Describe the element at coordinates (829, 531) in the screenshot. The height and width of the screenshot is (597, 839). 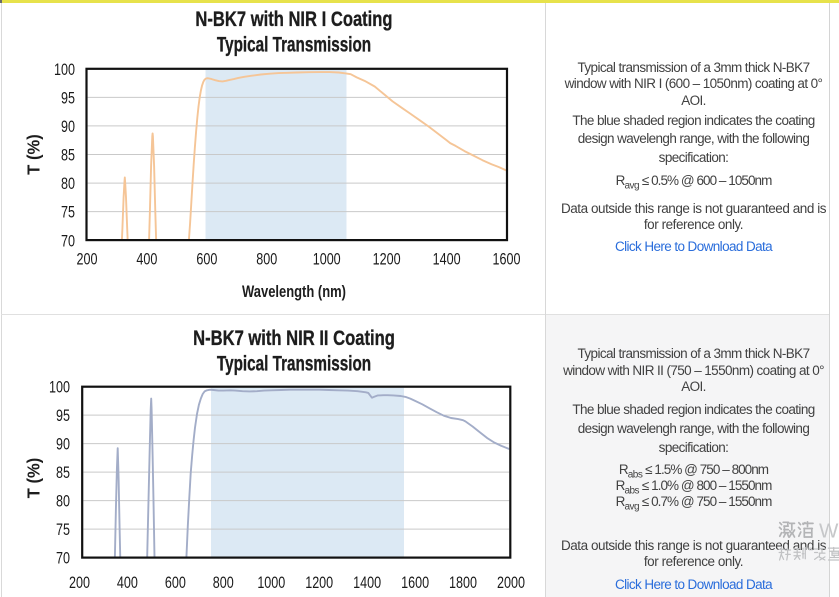
I see `svg-text: W` at that location.